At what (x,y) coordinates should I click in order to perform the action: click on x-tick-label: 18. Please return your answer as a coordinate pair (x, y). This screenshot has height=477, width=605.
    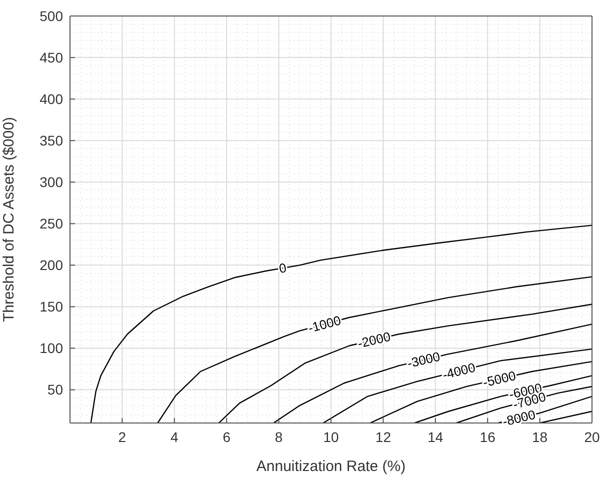
    Looking at the image, I should click on (540, 436).